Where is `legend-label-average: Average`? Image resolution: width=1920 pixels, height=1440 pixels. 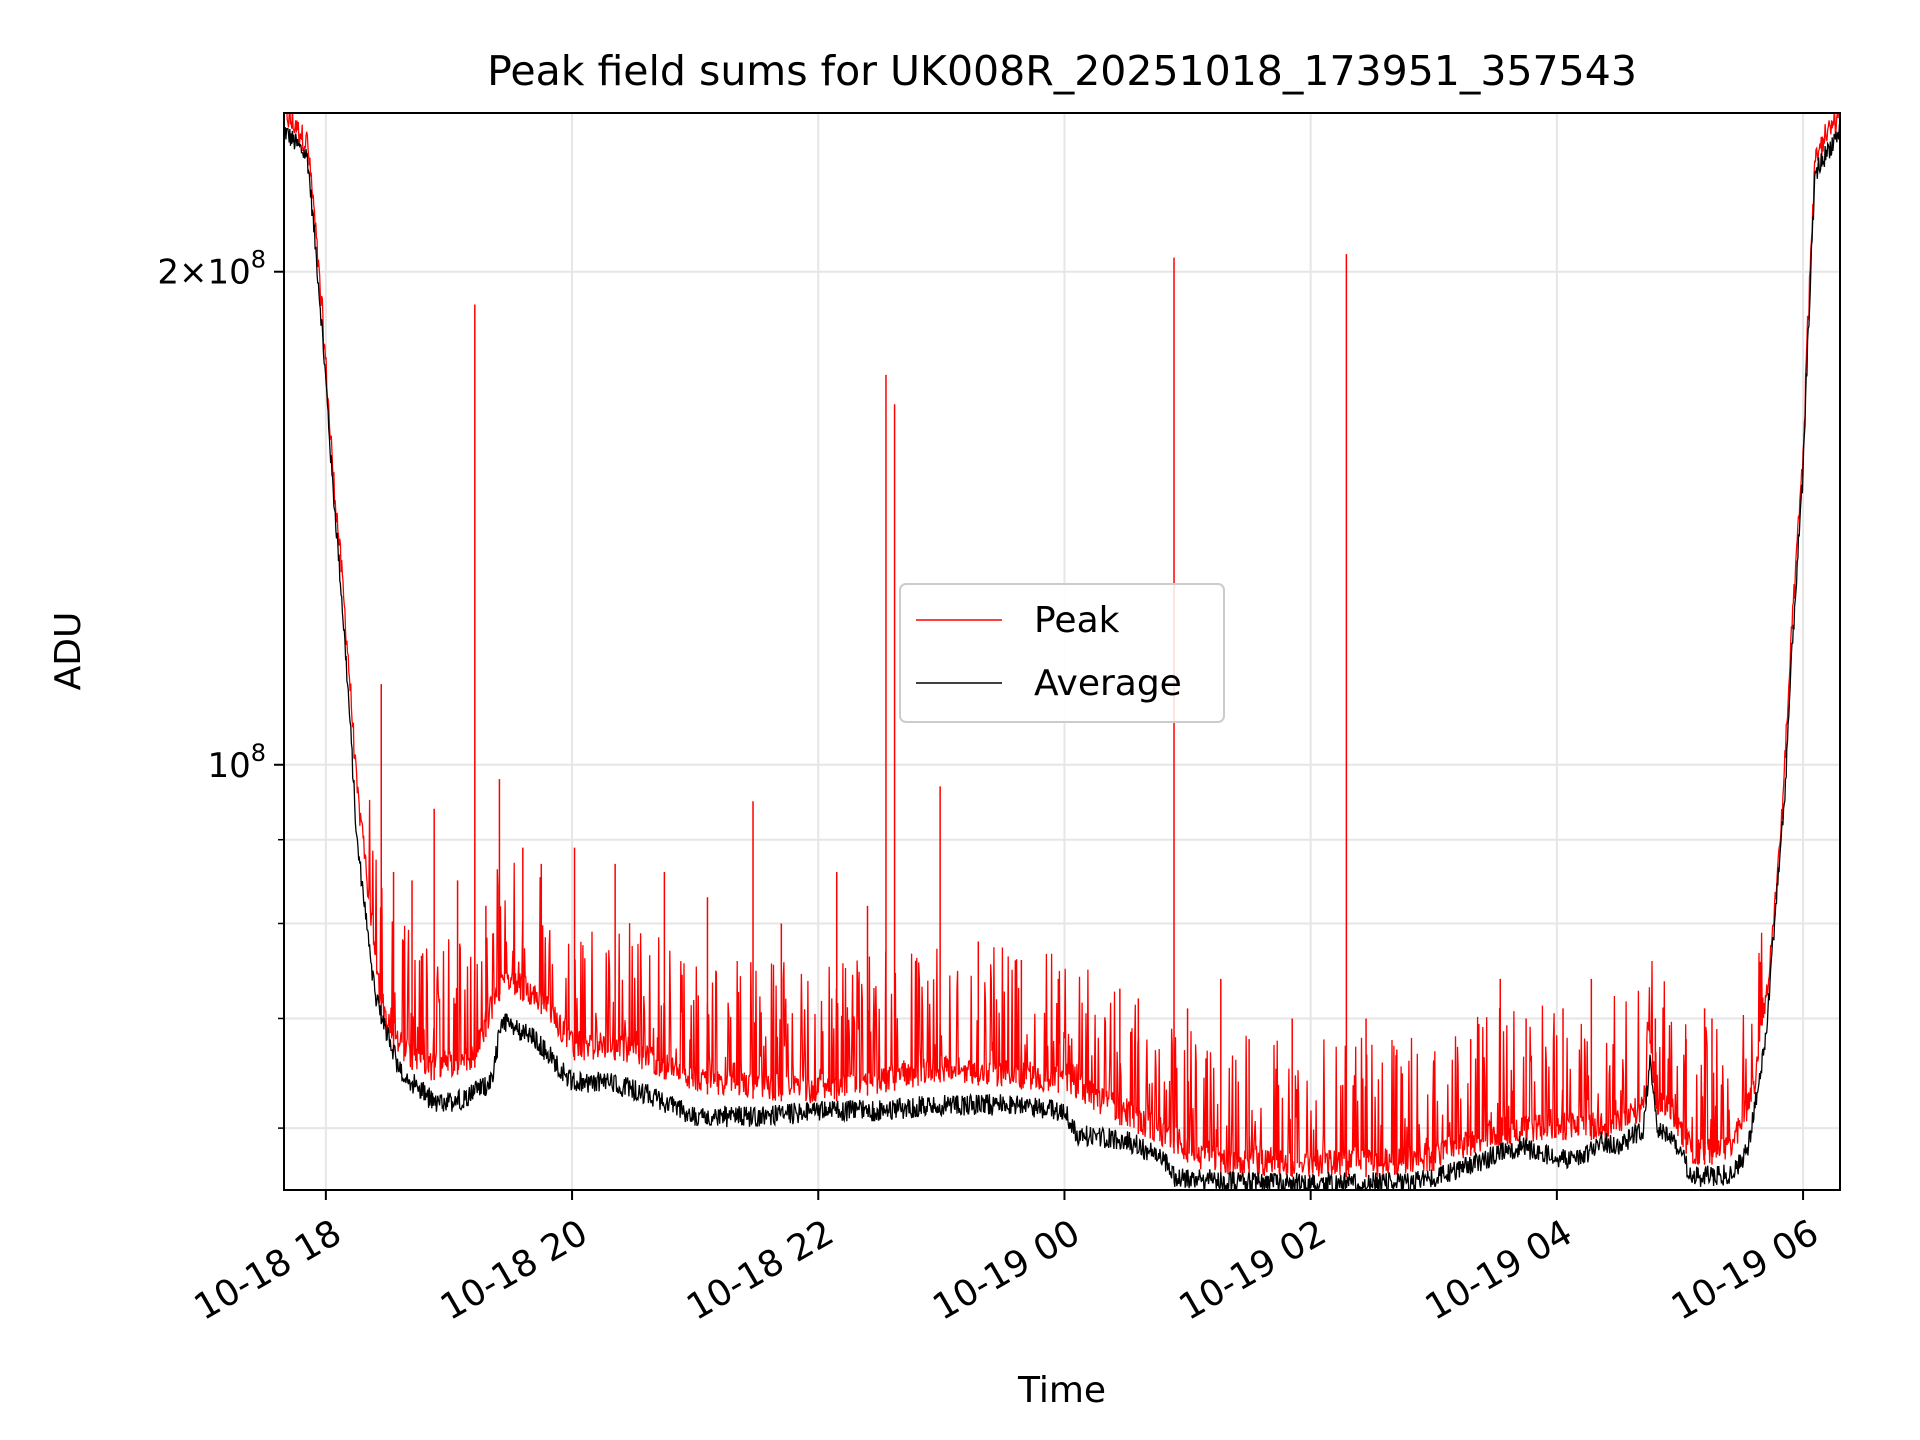
legend-label-average: Average is located at coordinates (1108, 683).